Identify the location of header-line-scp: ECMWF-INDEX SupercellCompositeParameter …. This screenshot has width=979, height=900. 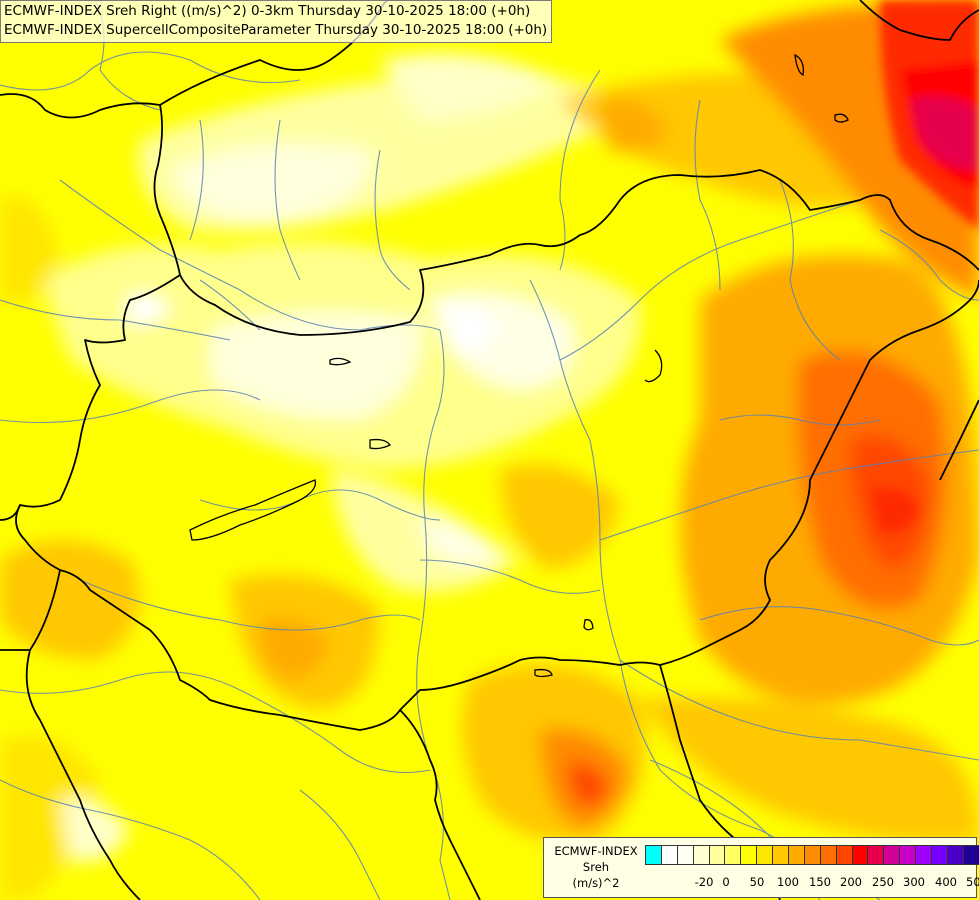
(276, 30).